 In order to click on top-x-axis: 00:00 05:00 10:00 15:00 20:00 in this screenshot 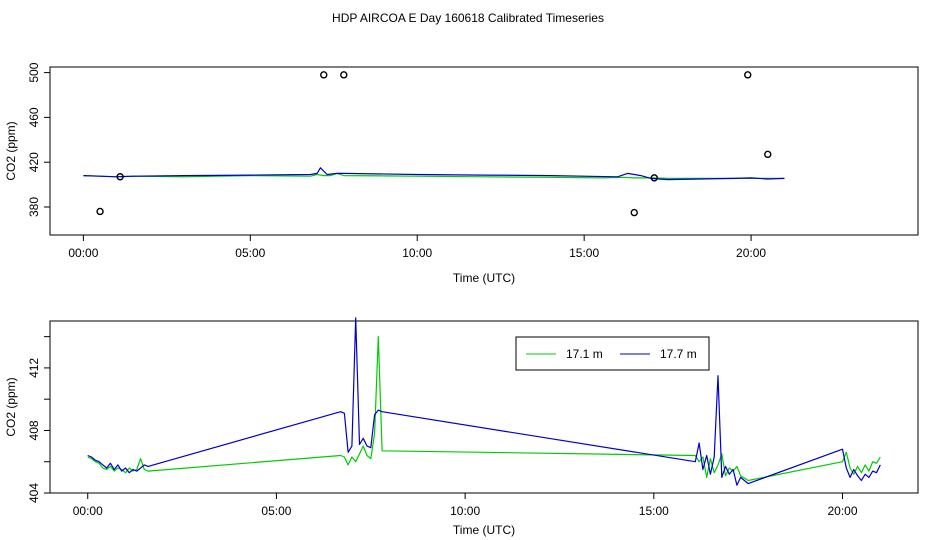, I will do `click(417, 247)`.